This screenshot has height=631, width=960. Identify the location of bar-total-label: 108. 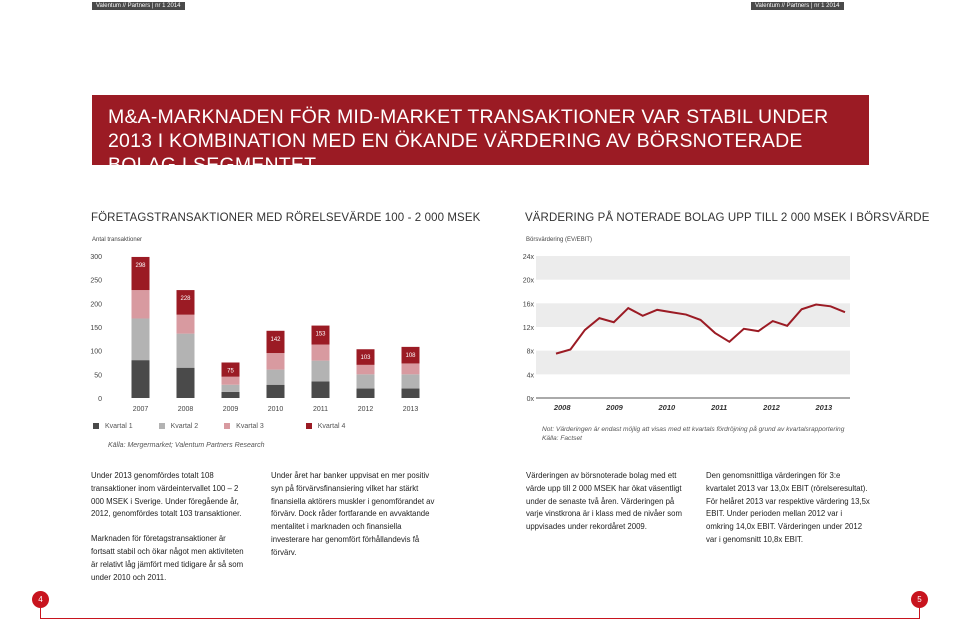
(410, 356).